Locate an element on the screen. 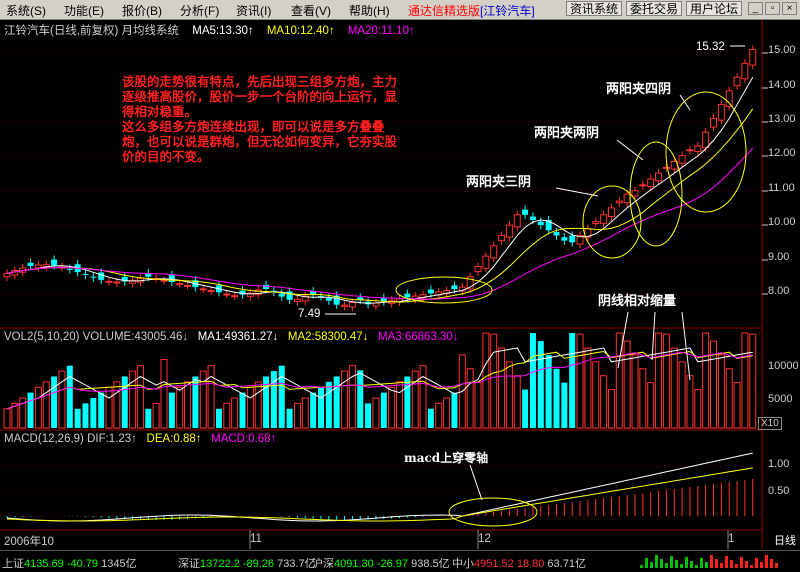 The height and width of the screenshot is (572, 800). trade-button: 委托交易 is located at coordinates (654, 8).